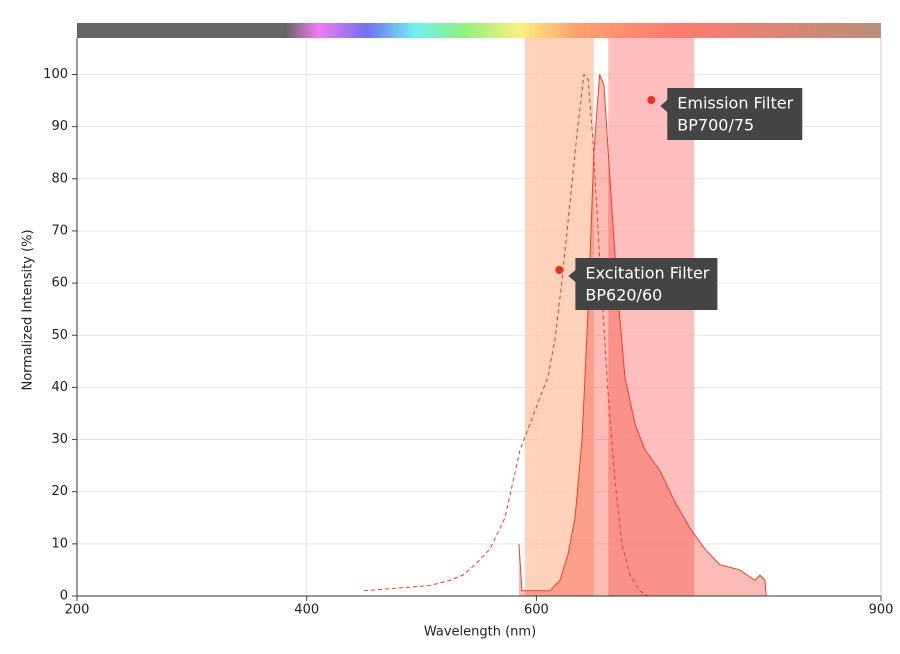 The image size is (900, 654). What do you see at coordinates (306, 610) in the screenshot?
I see `x-tick-label: 400` at bounding box center [306, 610].